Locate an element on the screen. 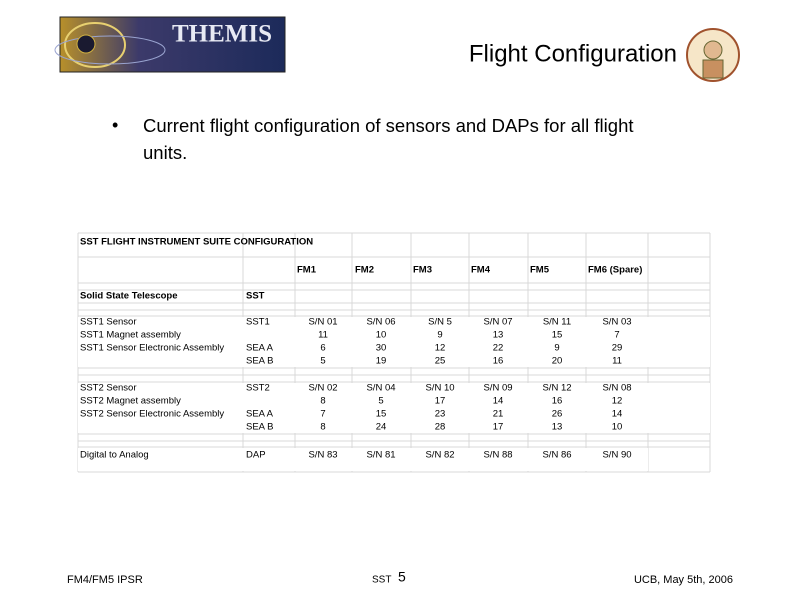  cell-value: S/N 06 is located at coordinates (380, 322).